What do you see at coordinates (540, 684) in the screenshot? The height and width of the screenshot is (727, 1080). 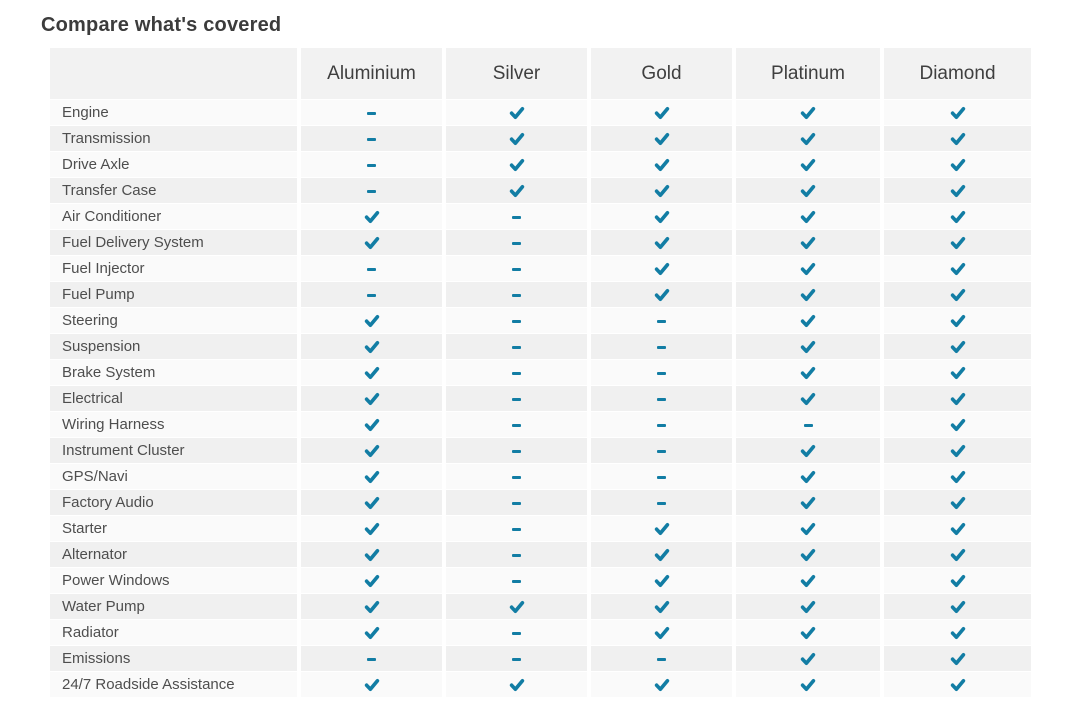 I see `table-row: 24/7 Roadside Assistance` at bounding box center [540, 684].